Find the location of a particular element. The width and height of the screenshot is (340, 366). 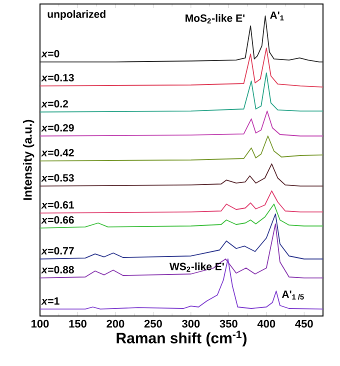

series-label: x=0.53 is located at coordinates (57, 178).